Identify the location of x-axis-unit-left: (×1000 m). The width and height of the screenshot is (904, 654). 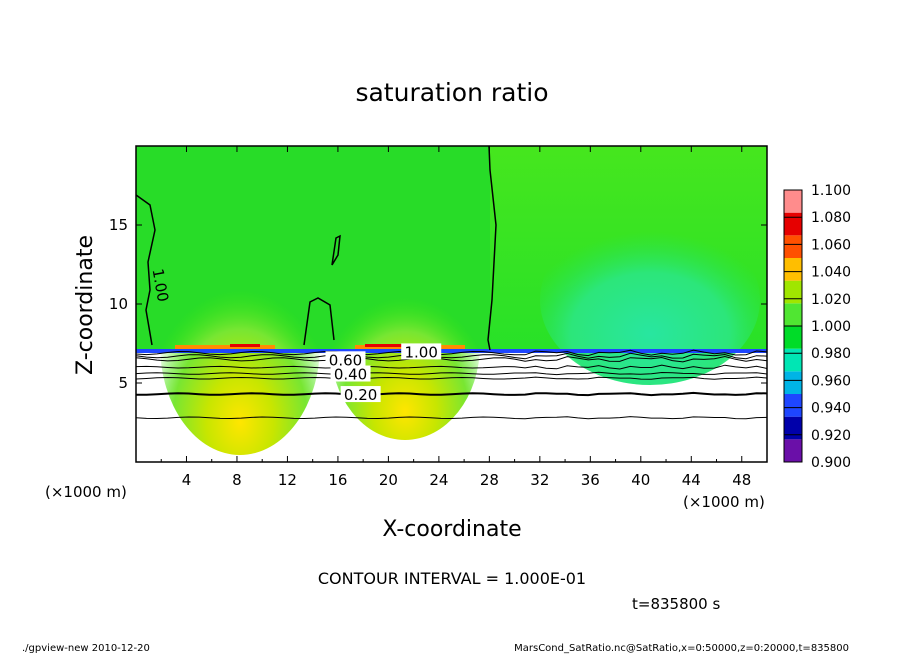
(86, 492).